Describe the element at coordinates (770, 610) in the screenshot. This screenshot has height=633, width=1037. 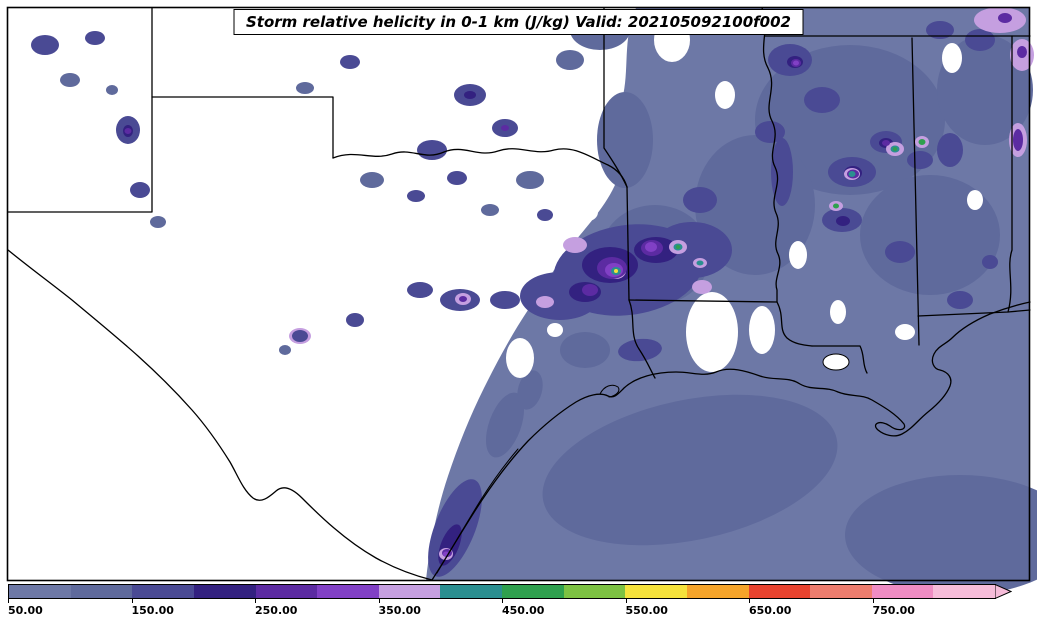
I see `colorbar-tick-label: 650.00` at that location.